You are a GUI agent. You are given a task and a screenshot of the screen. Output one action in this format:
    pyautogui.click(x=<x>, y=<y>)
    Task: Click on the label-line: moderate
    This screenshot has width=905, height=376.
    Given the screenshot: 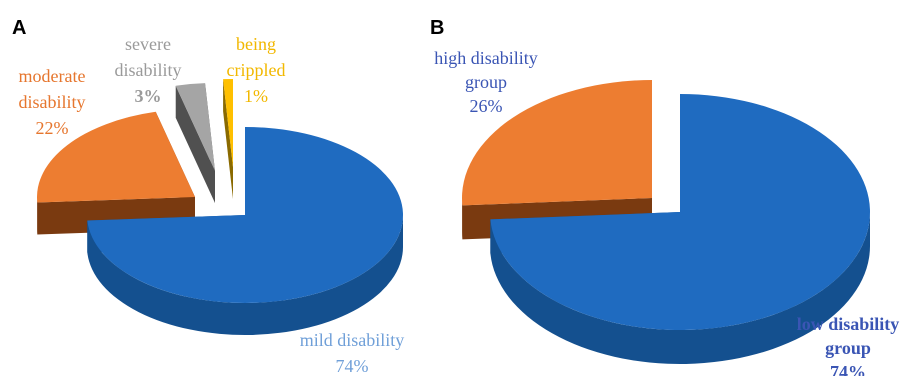 What is the action you would take?
    pyautogui.click(x=52, y=76)
    